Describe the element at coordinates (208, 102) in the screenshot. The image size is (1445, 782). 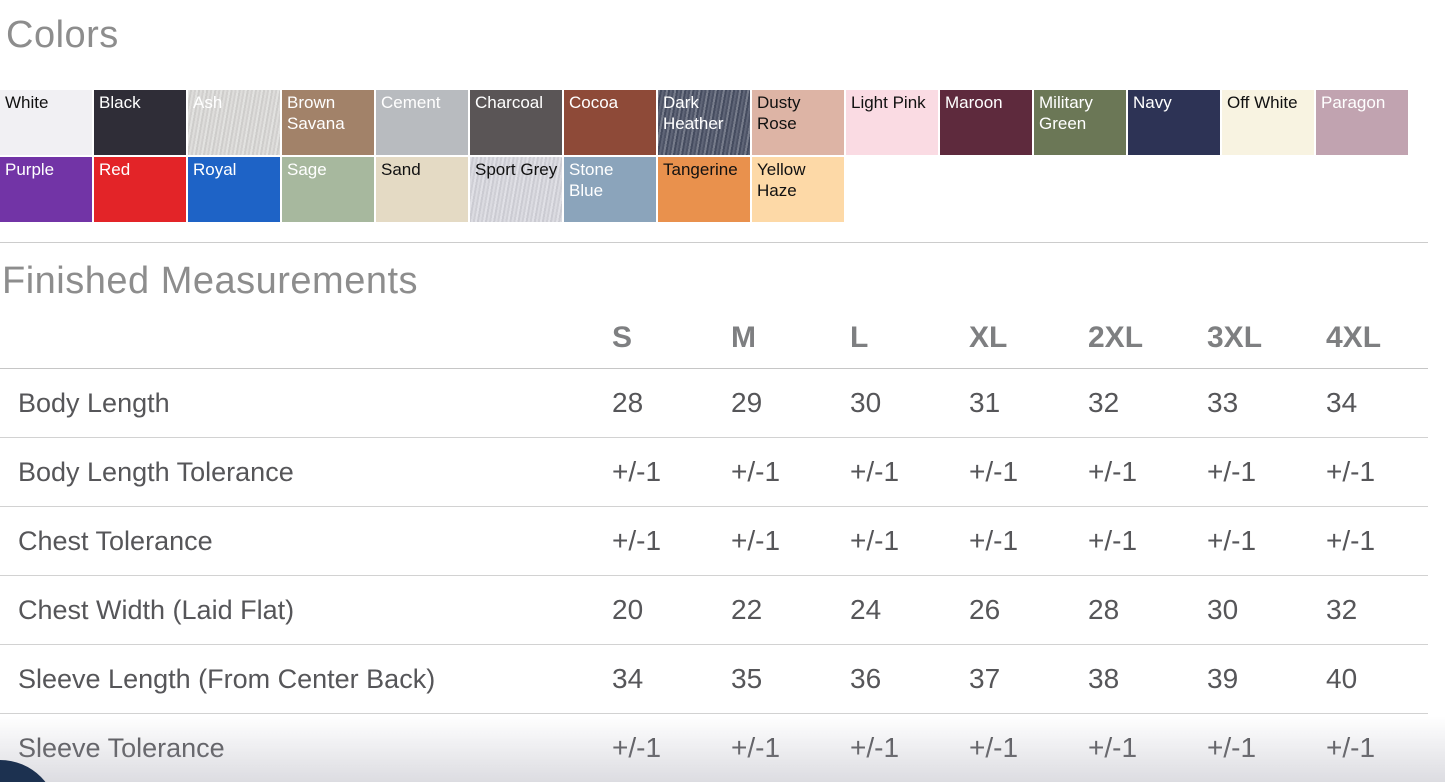
I see `color-swatch-label: Ash` at that location.